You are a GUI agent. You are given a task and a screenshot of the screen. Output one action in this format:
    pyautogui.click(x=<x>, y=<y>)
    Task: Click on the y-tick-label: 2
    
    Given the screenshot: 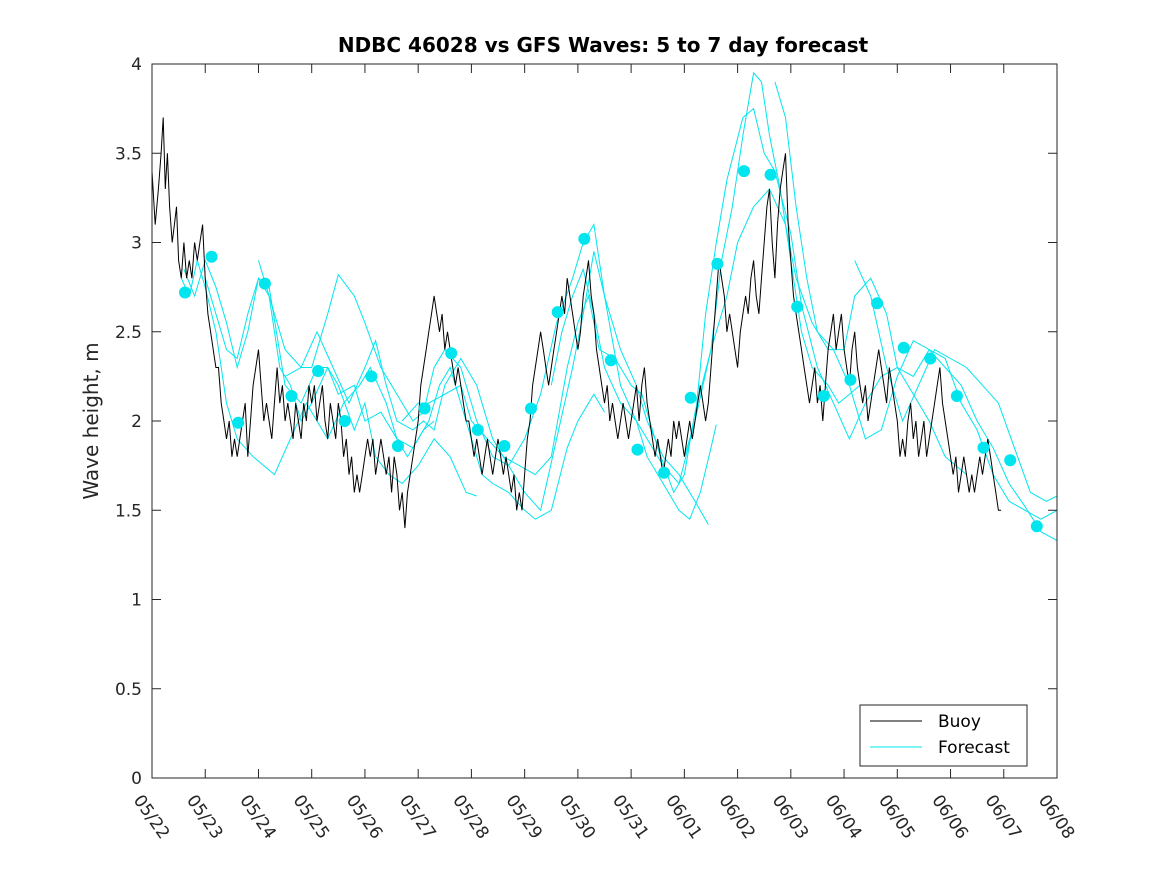 What is the action you would take?
    pyautogui.click(x=136, y=422)
    